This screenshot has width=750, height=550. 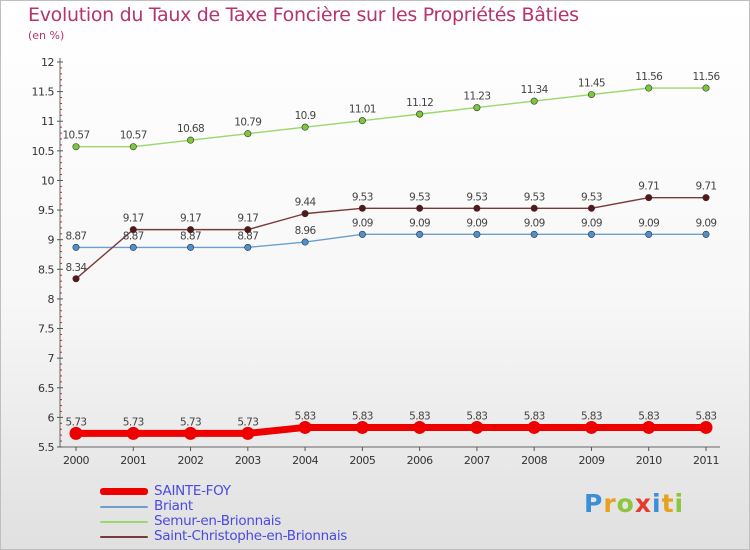 What do you see at coordinates (47, 62) in the screenshot?
I see `y-tick-label: 12` at bounding box center [47, 62].